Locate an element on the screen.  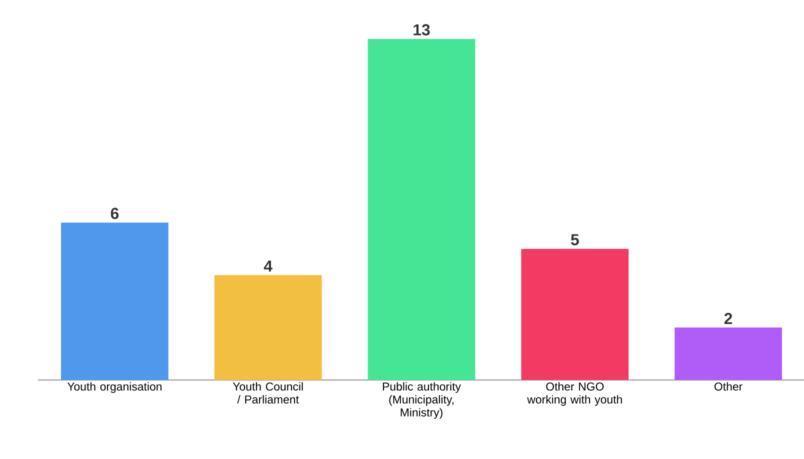
data-label: 13 is located at coordinates (422, 30).